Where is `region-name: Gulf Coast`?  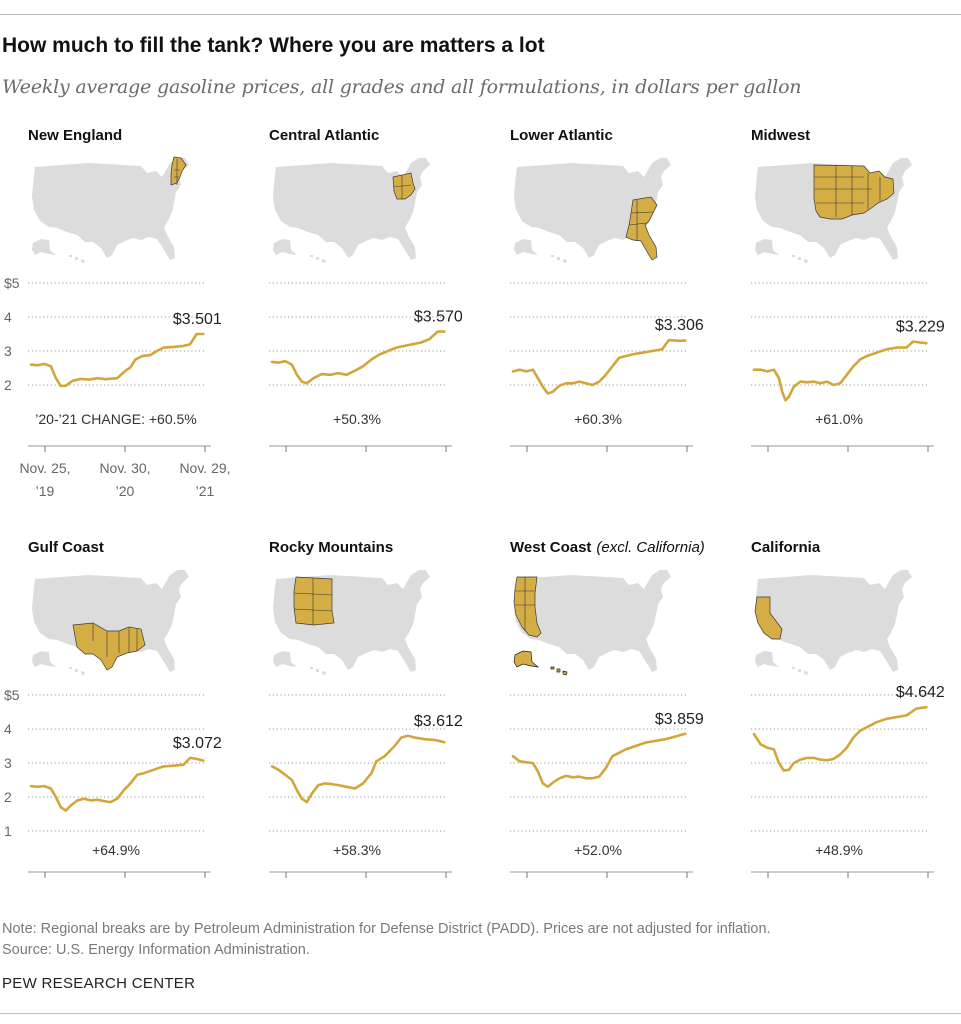
region-name: Gulf Coast is located at coordinates (66, 547).